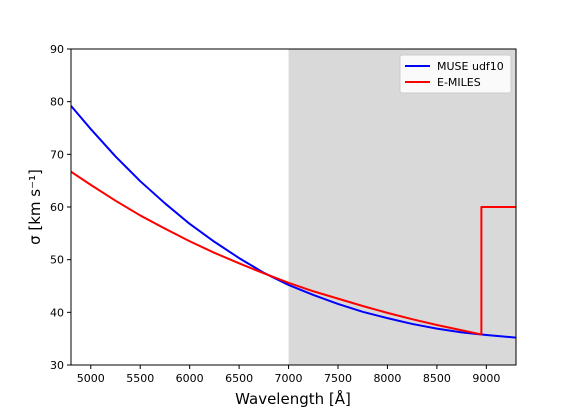 The width and height of the screenshot is (574, 410). I want to click on x-tick-label: 8000, so click(387, 378).